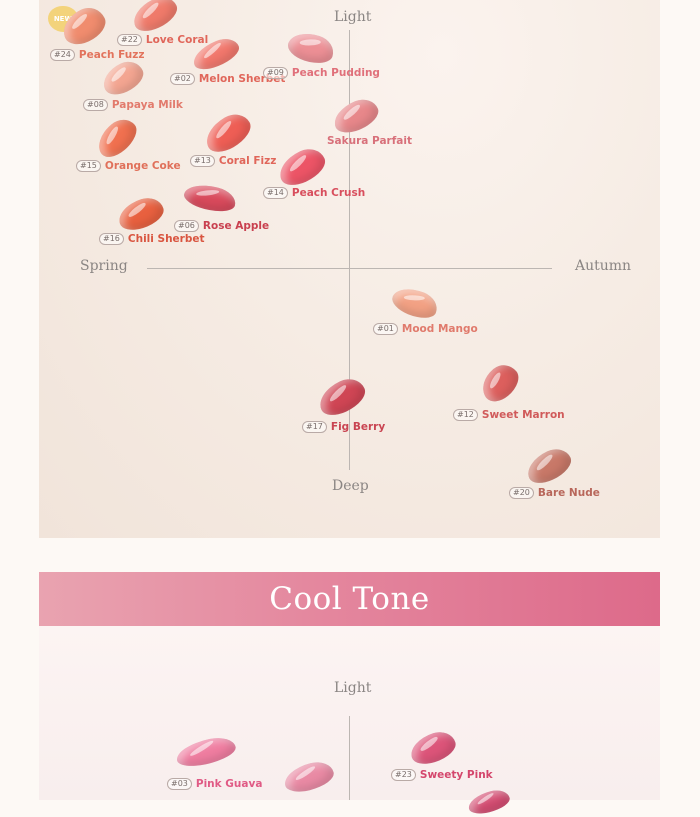 The height and width of the screenshot is (817, 700). Describe the element at coordinates (554, 493) in the screenshot. I see `shade-label-bare-nude: #20 Bare Nude` at that location.